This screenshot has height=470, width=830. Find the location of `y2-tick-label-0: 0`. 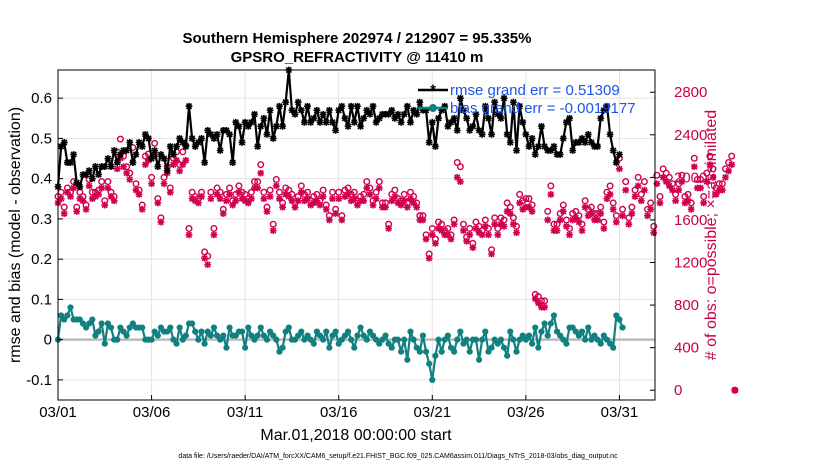

y2-tick-label-0: 0 is located at coordinates (678, 390).